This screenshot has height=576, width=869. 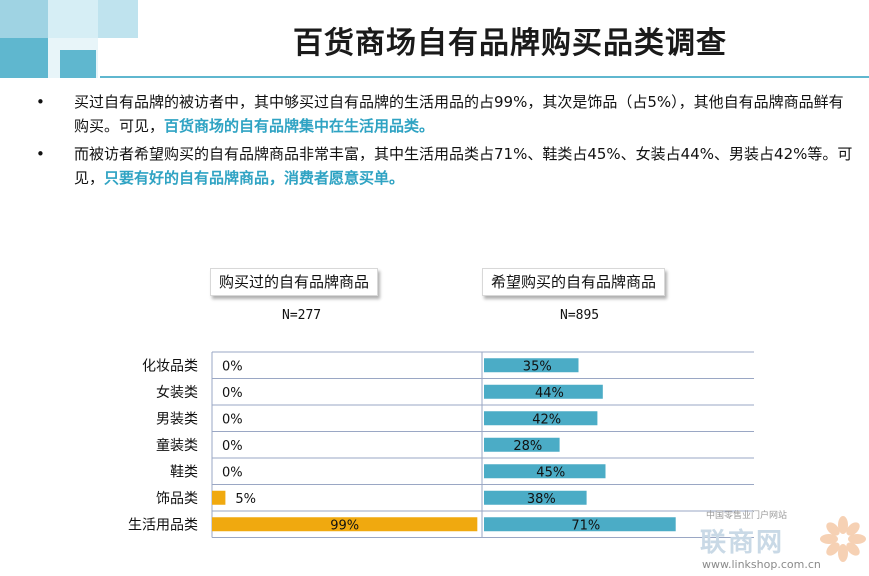 What do you see at coordinates (510, 43) in the screenshot?
I see `page-title: 百货商场自有品牌购买品类调查` at bounding box center [510, 43].